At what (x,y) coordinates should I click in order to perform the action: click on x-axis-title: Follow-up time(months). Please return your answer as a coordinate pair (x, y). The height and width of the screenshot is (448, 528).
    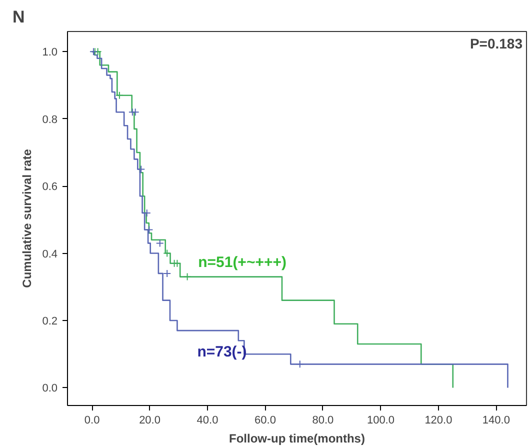
    Looking at the image, I should click on (297, 439).